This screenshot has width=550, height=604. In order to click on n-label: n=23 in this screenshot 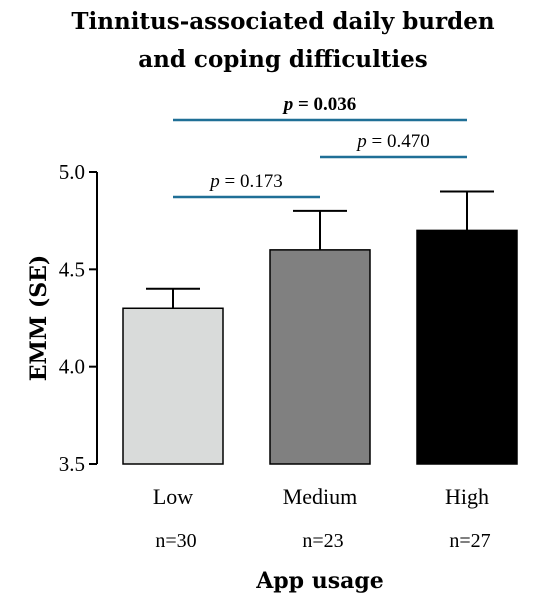, I will do `click(322, 541)`.